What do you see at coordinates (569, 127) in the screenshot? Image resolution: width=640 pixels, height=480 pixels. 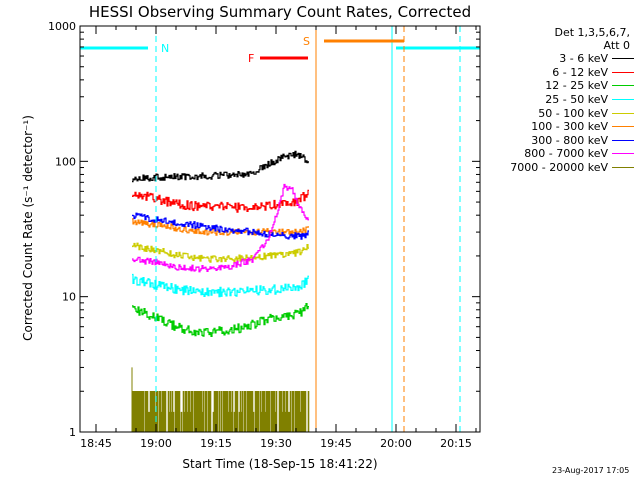 I see `legend-entry-label: 100 - 300 keV` at bounding box center [569, 127].